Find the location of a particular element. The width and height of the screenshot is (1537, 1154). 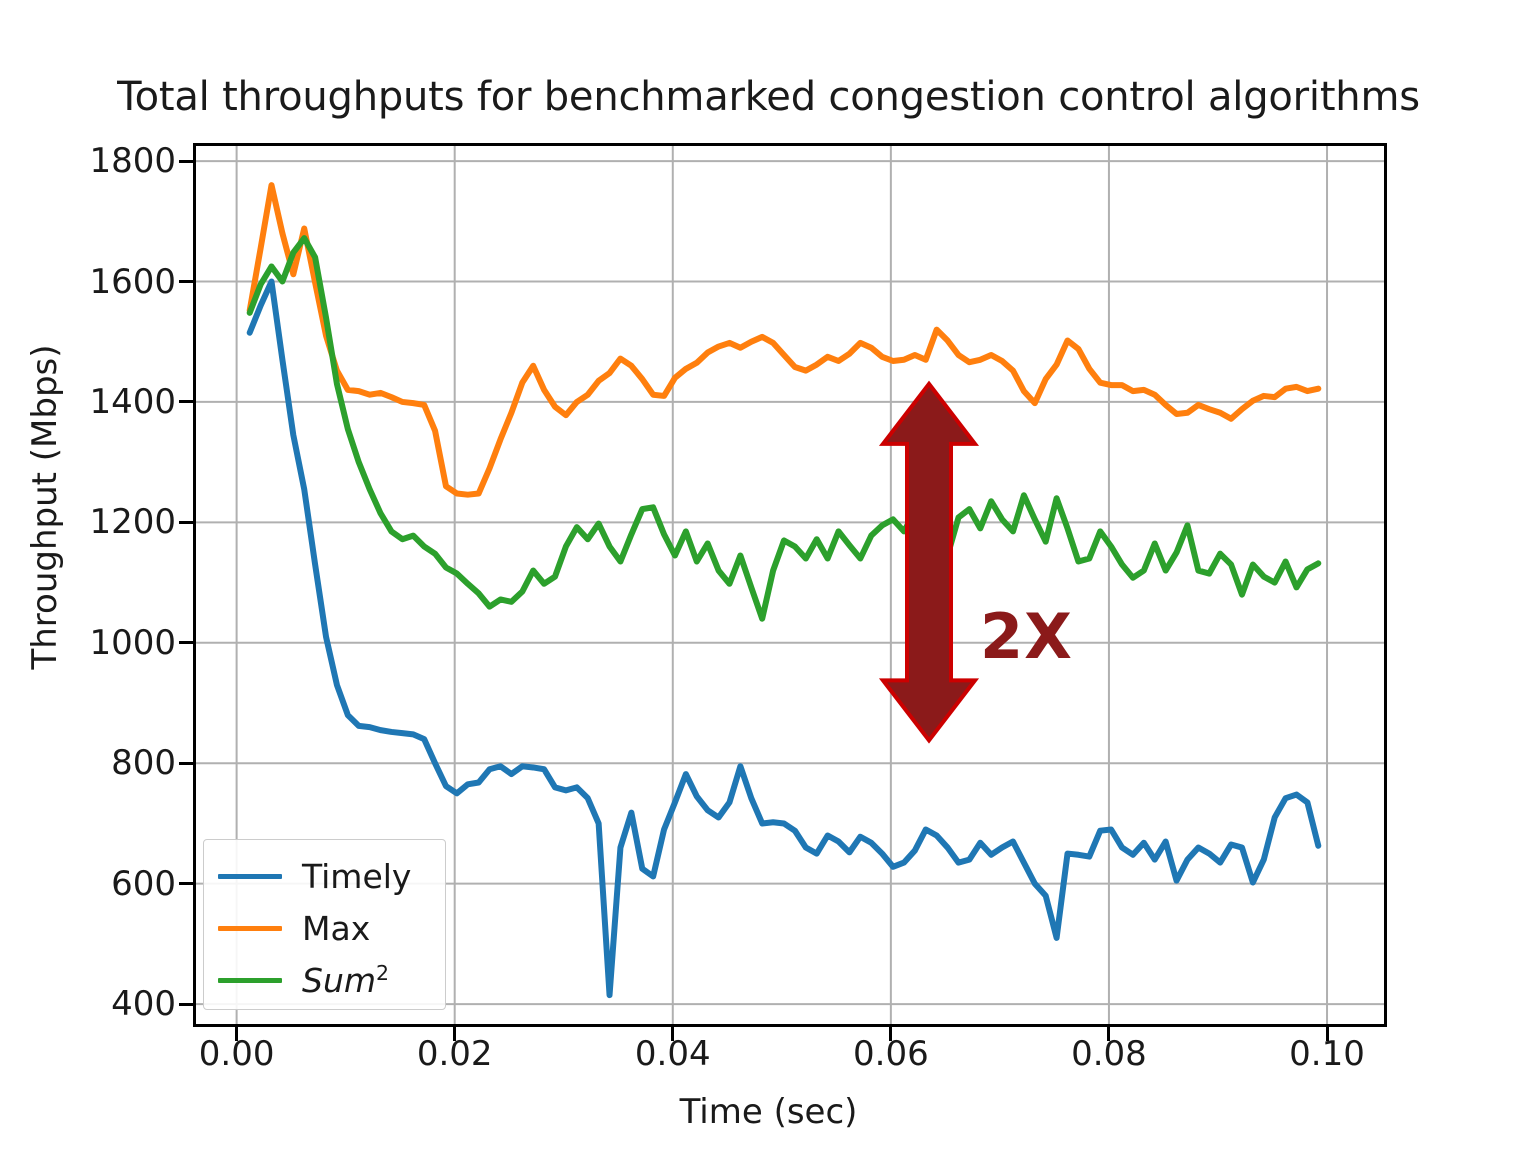

legend-label: Timely is located at coordinates (357, 876).